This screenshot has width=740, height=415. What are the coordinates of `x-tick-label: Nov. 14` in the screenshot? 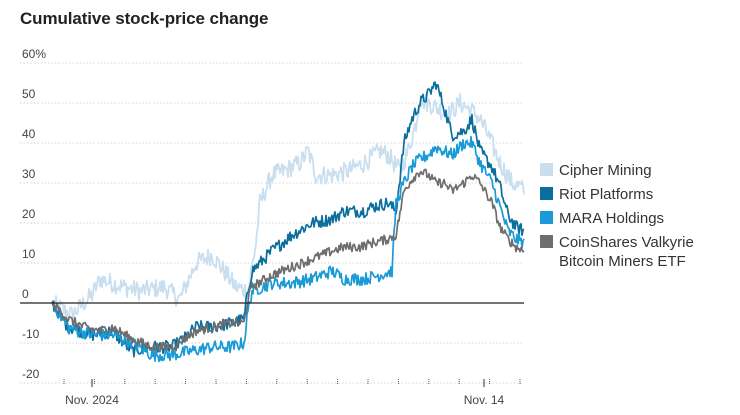 It's located at (484, 400).